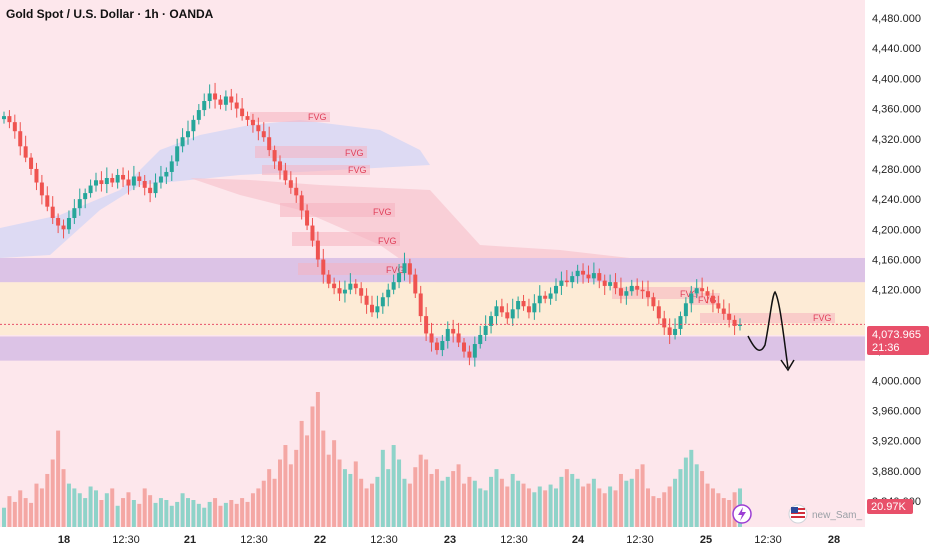 This screenshot has width=932, height=550. What do you see at coordinates (896, 49) in the screenshot?
I see `y-tick-label: 4,440.000` at bounding box center [896, 49].